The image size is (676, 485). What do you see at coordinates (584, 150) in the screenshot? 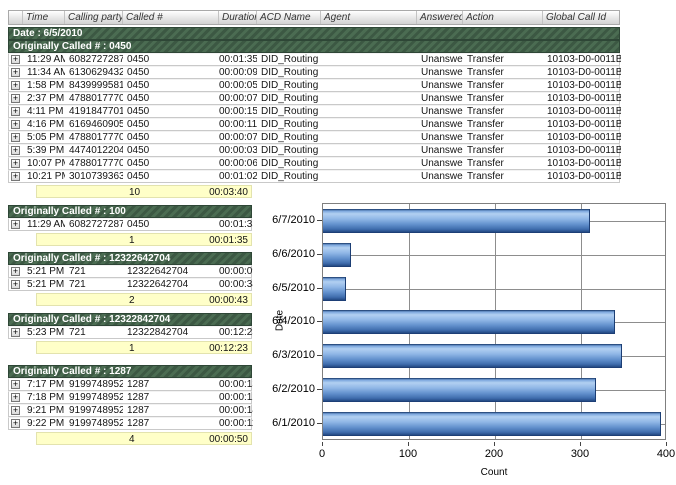
I see `global-call-id-cell: 10103-D0-0011B-778` at bounding box center [584, 150].